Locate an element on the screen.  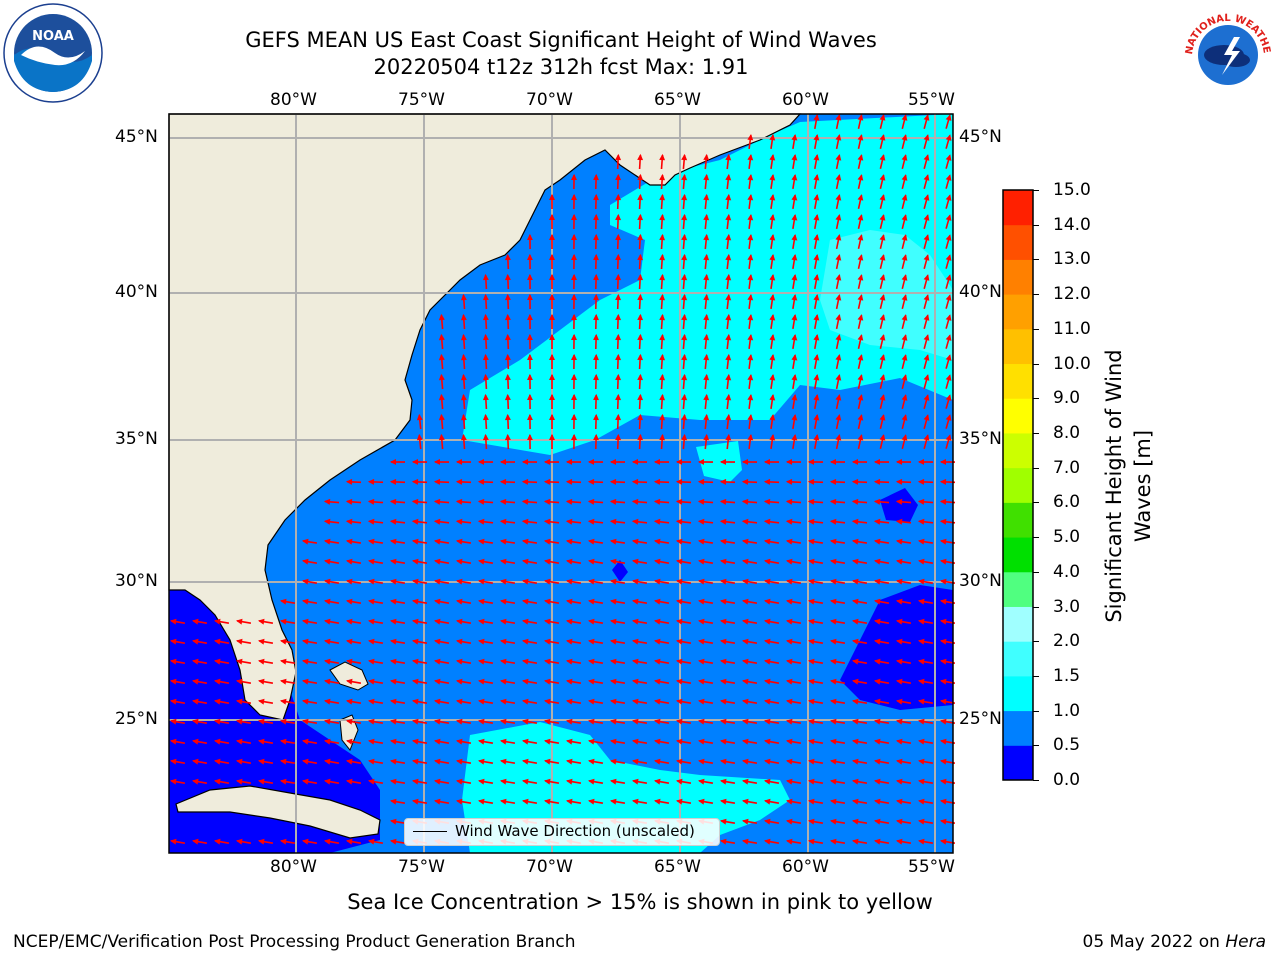
colorbar-tick-mark is located at coordinates (1036, 780).